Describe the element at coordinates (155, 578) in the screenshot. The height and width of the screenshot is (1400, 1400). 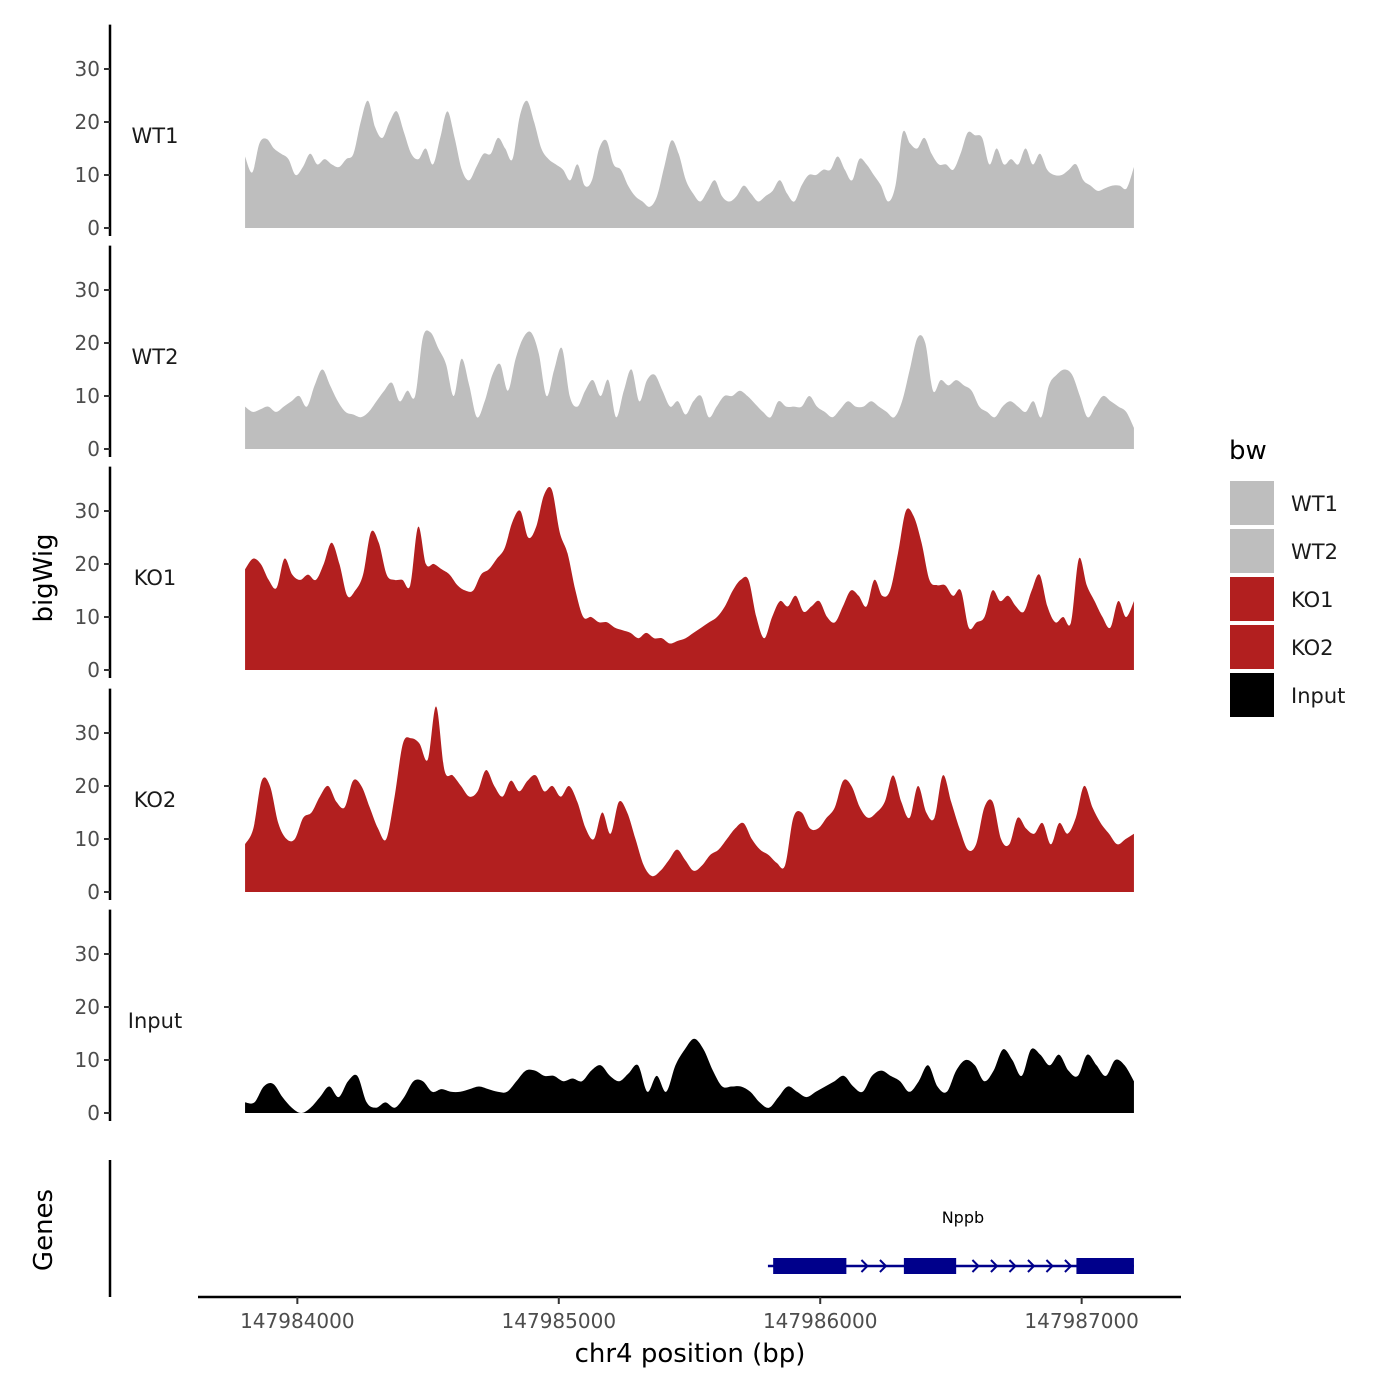
I see `track-label: KO1` at that location.